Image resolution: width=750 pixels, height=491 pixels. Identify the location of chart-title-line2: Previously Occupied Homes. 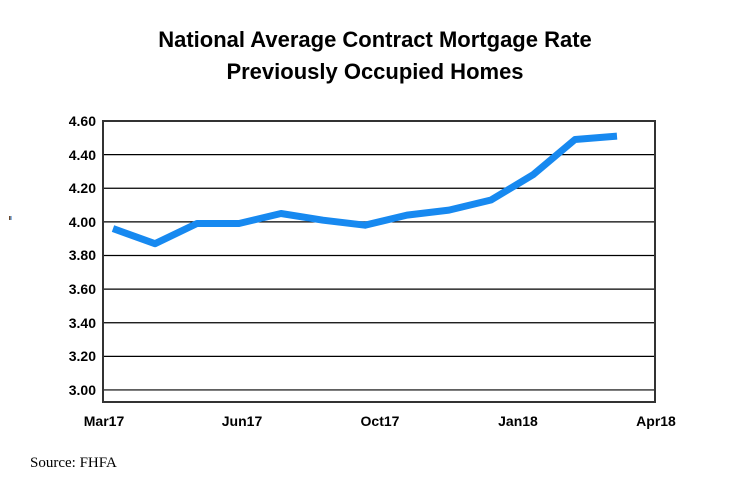
(375, 71).